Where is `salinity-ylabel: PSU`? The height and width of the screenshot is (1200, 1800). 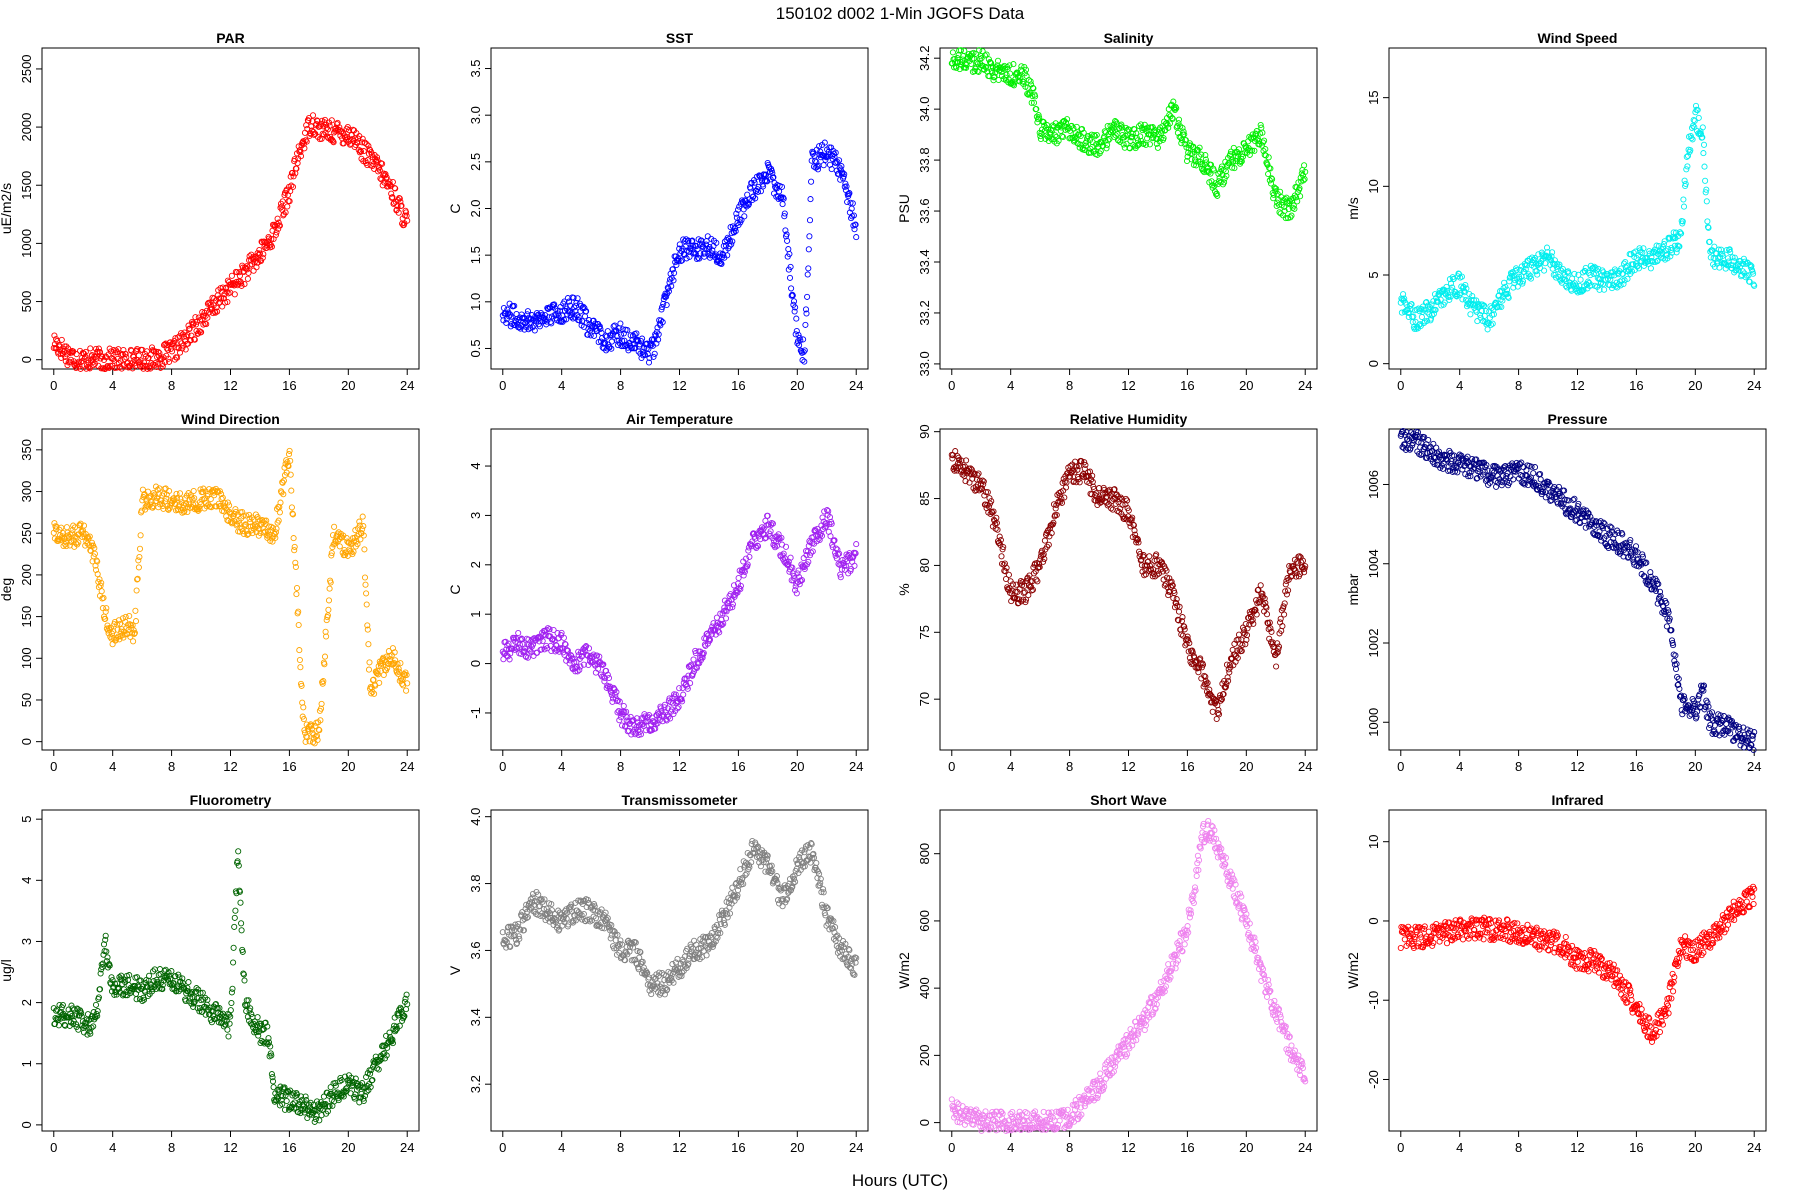 salinity-ylabel: PSU is located at coordinates (904, 208).